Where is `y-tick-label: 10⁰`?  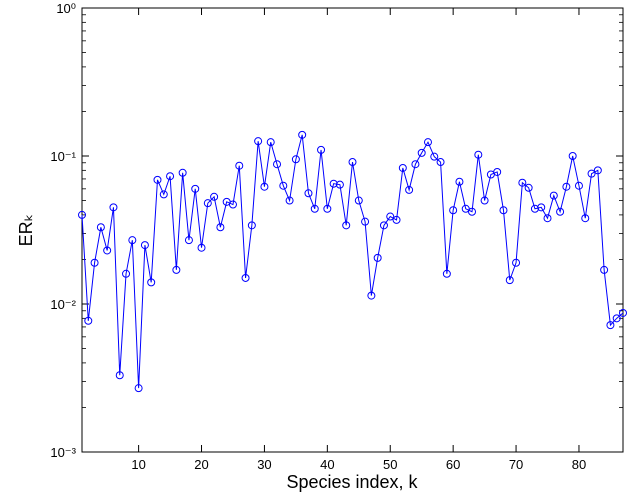
y-tick-label: 10⁰ is located at coordinates (66, 8).